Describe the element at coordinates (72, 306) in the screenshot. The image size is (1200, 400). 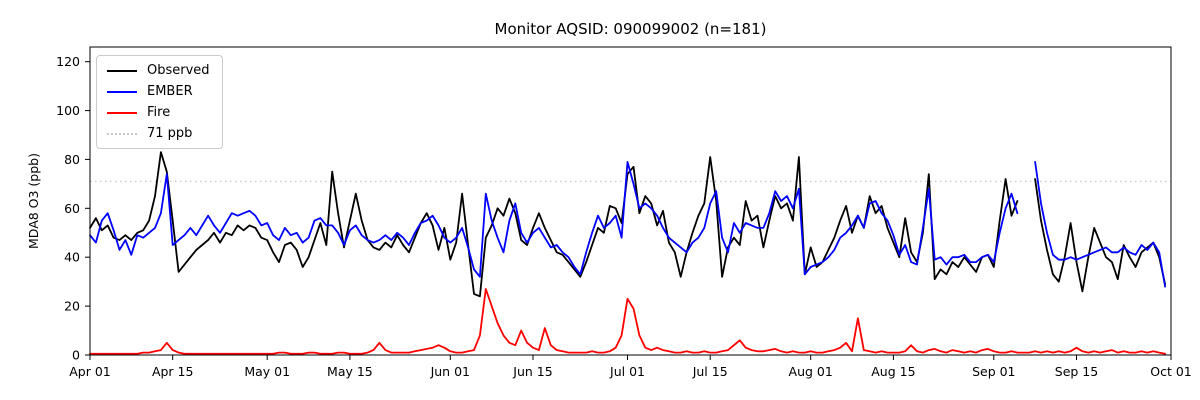
I see `svg-text: 20` at that location.